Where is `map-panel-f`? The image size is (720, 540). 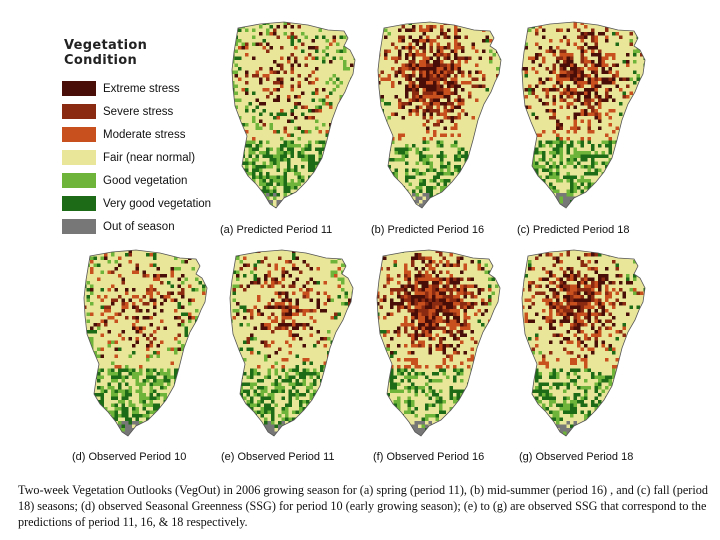 map-panel-f is located at coordinates (438, 344).